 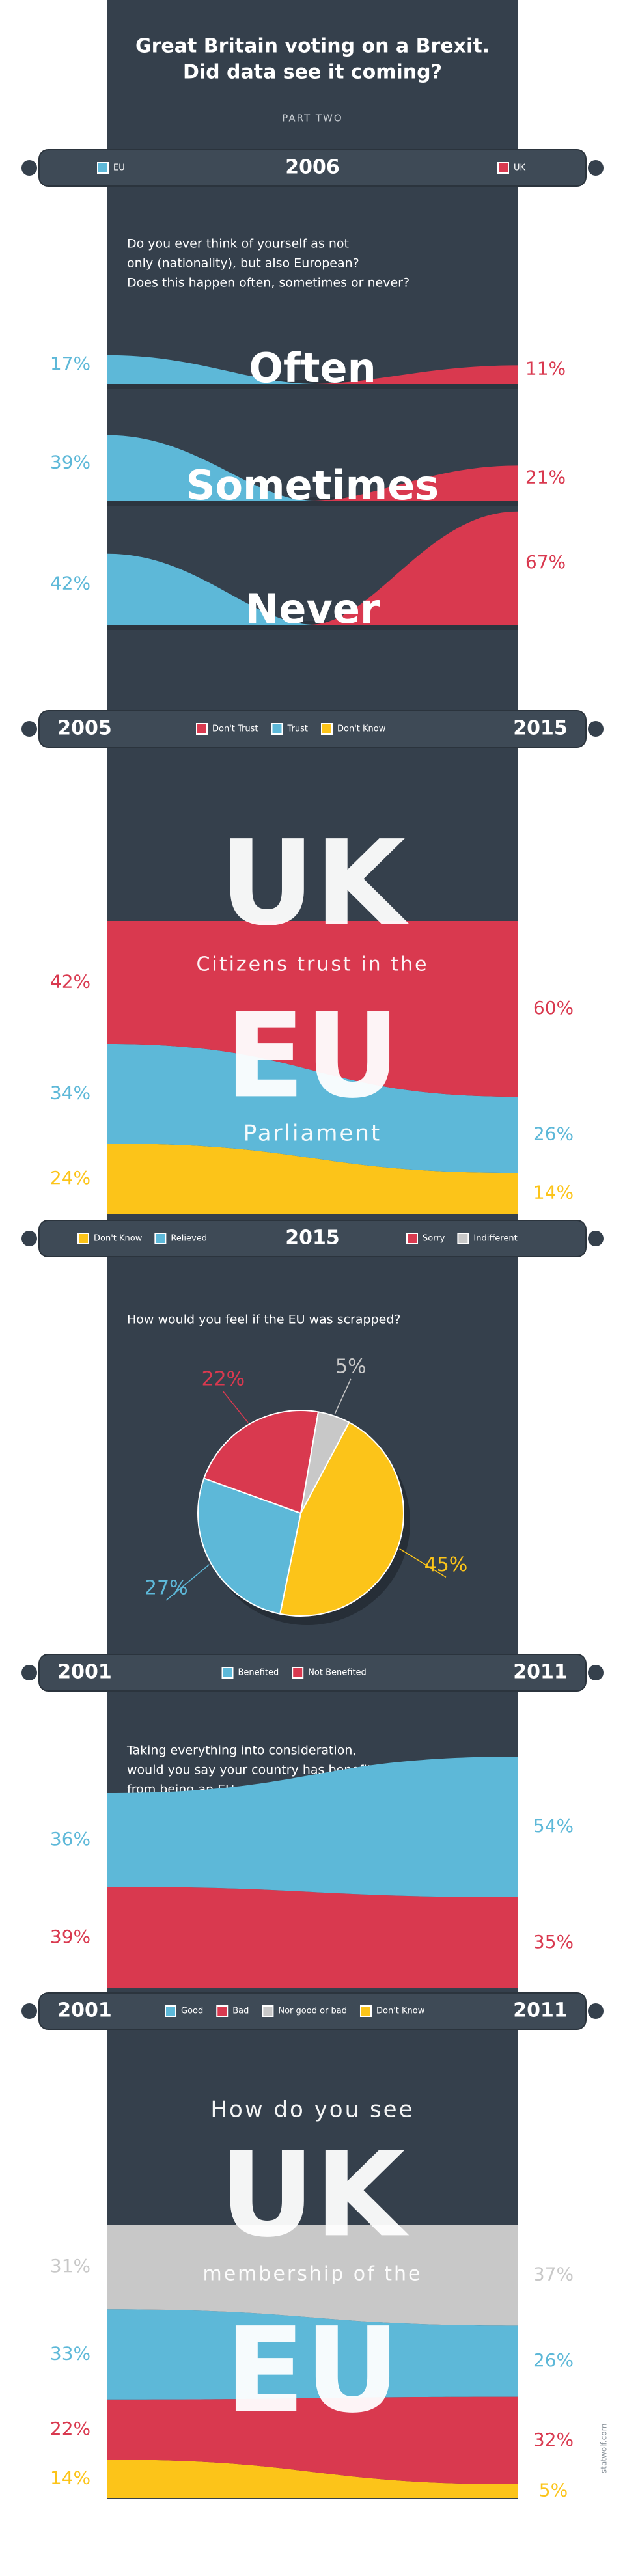 I want to click on question: Taking everything into consideration,, so click(x=241, y=1751).